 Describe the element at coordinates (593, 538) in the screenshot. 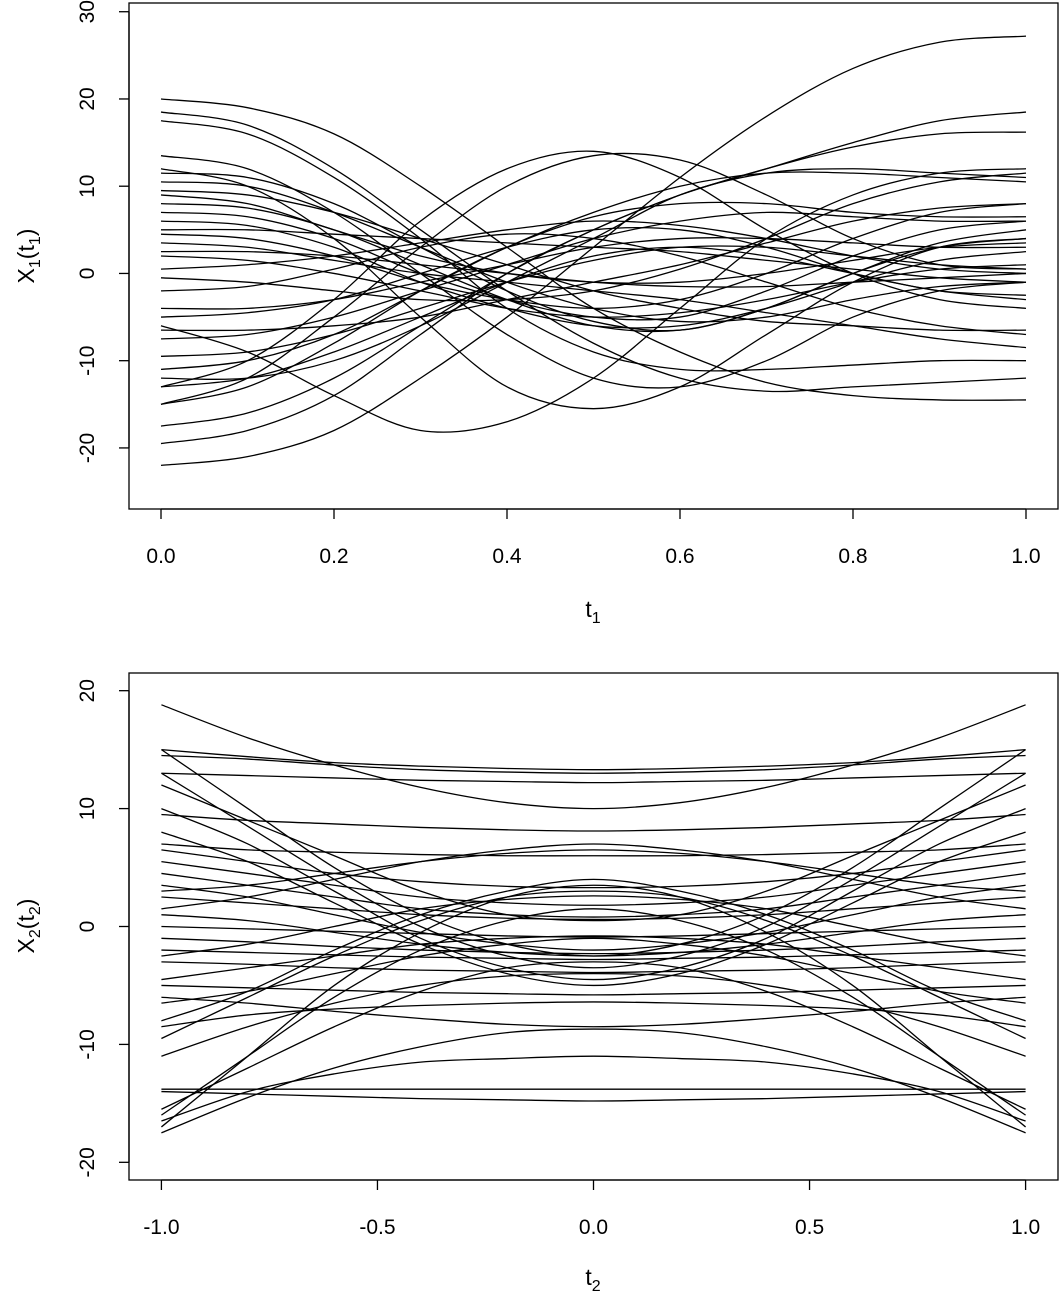

I see `x-axis: 0.0 0.2 0.4 0.6 0.8 1.0` at that location.